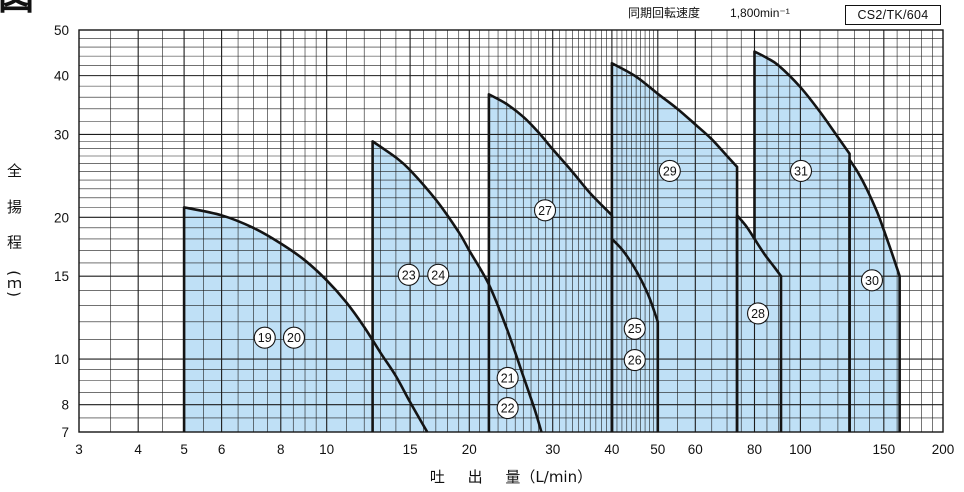  I want to click on y-tick-label: 40, so click(61, 76).